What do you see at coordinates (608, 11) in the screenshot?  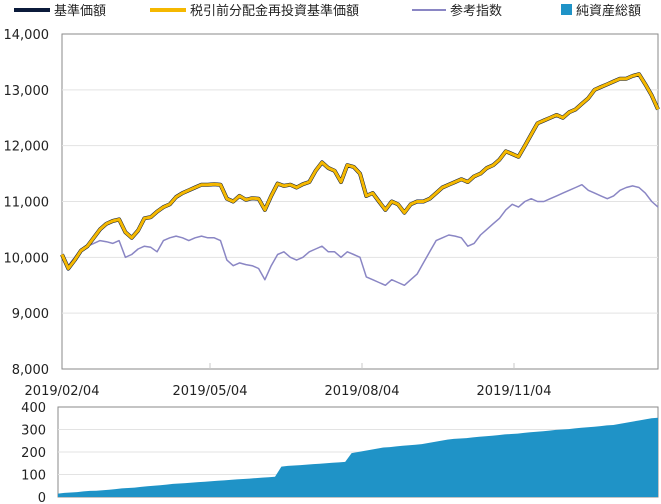 I see `legend-label-net-assets: 純資産総額` at bounding box center [608, 11].